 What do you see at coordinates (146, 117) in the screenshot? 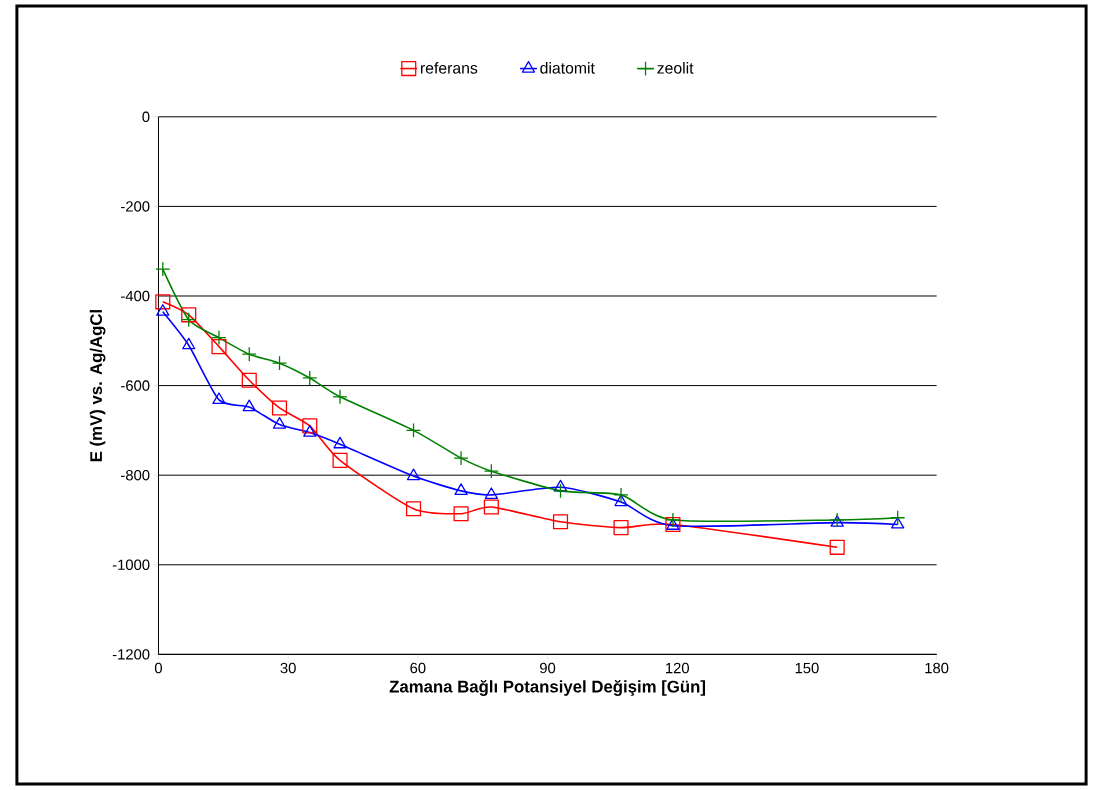
I see `y-tick-label: 0` at bounding box center [146, 117].